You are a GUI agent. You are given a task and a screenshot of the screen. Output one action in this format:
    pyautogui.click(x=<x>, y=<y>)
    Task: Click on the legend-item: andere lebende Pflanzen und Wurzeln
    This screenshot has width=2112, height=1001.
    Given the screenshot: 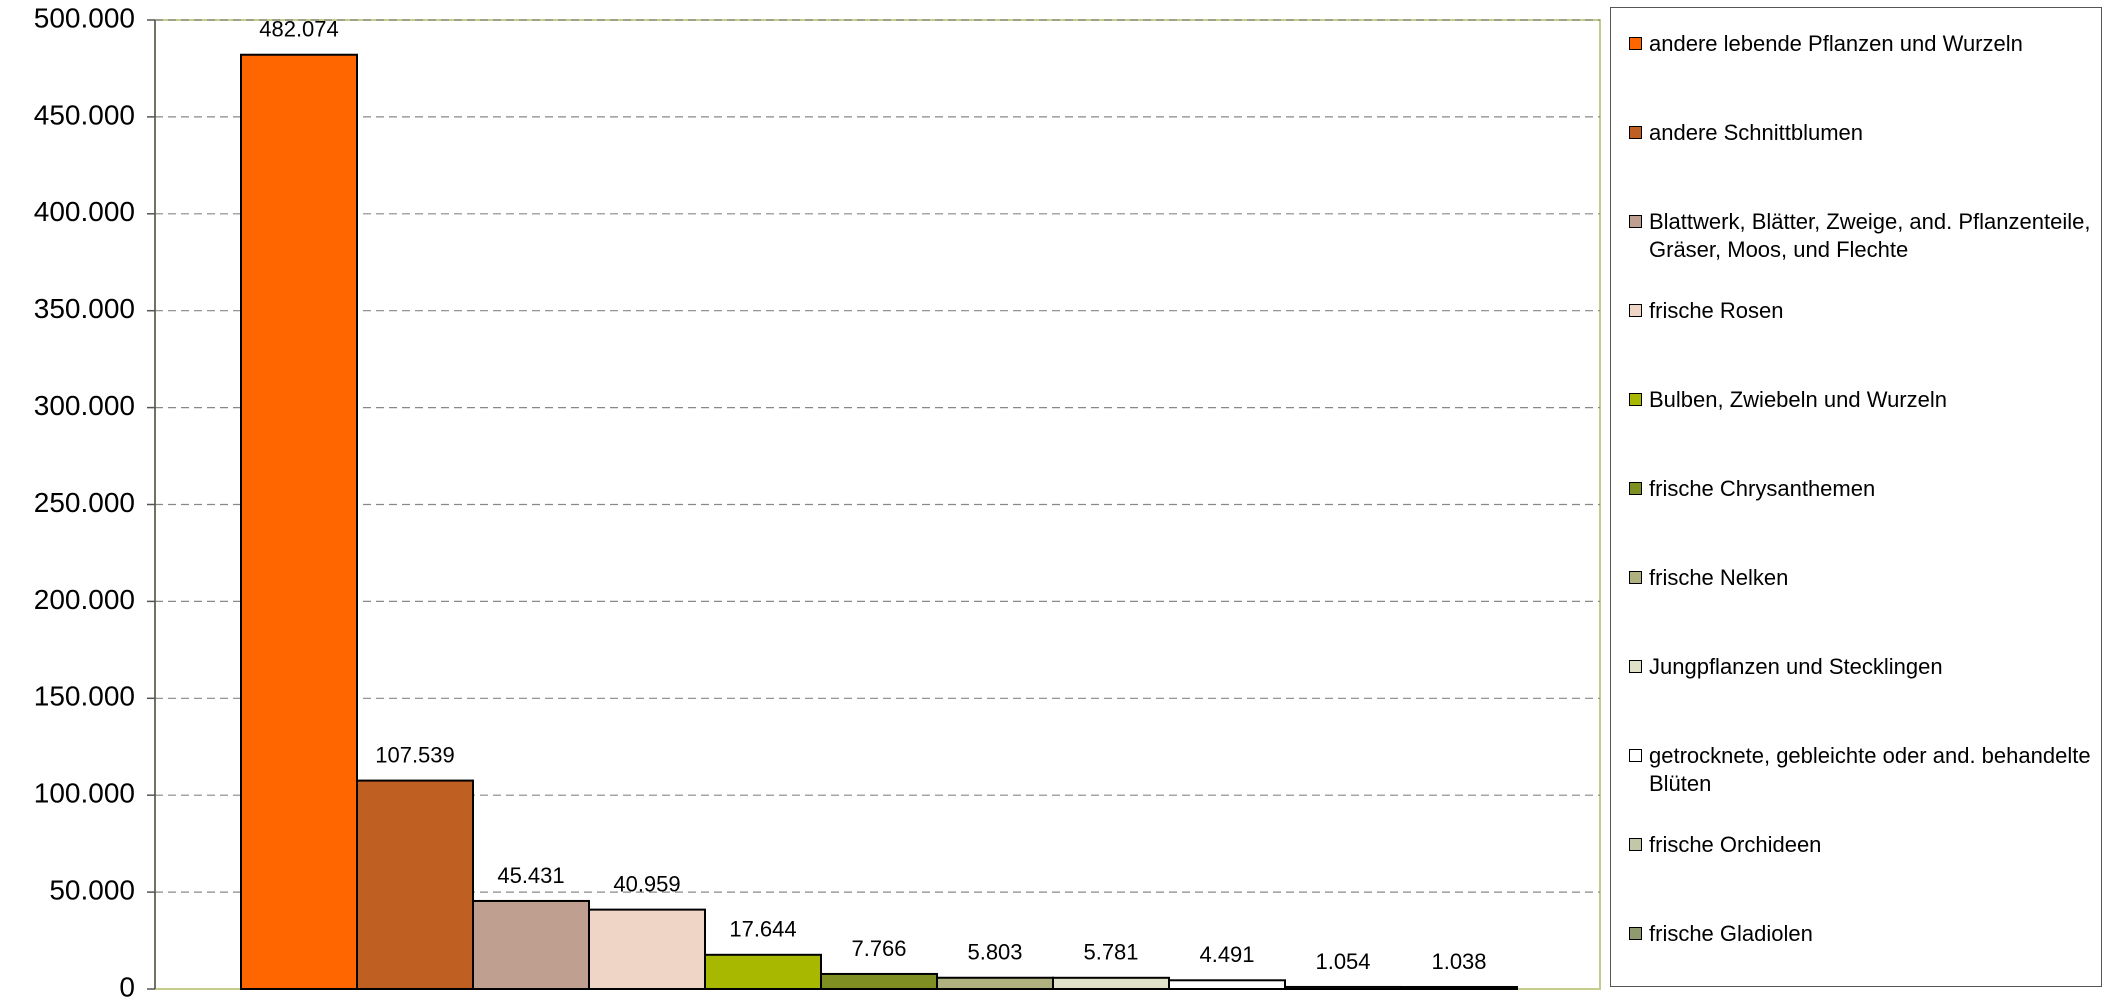 What is the action you would take?
    pyautogui.click(x=1863, y=44)
    